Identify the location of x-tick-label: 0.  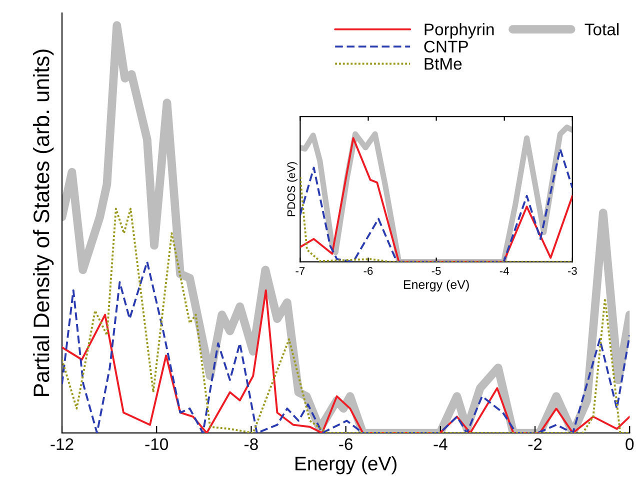
(630, 444).